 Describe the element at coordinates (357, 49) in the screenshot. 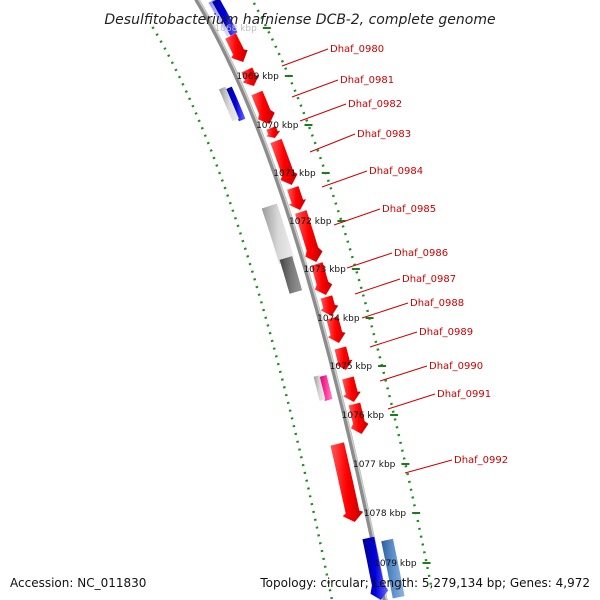

I see `gene-label: Dhaf_0980` at that location.